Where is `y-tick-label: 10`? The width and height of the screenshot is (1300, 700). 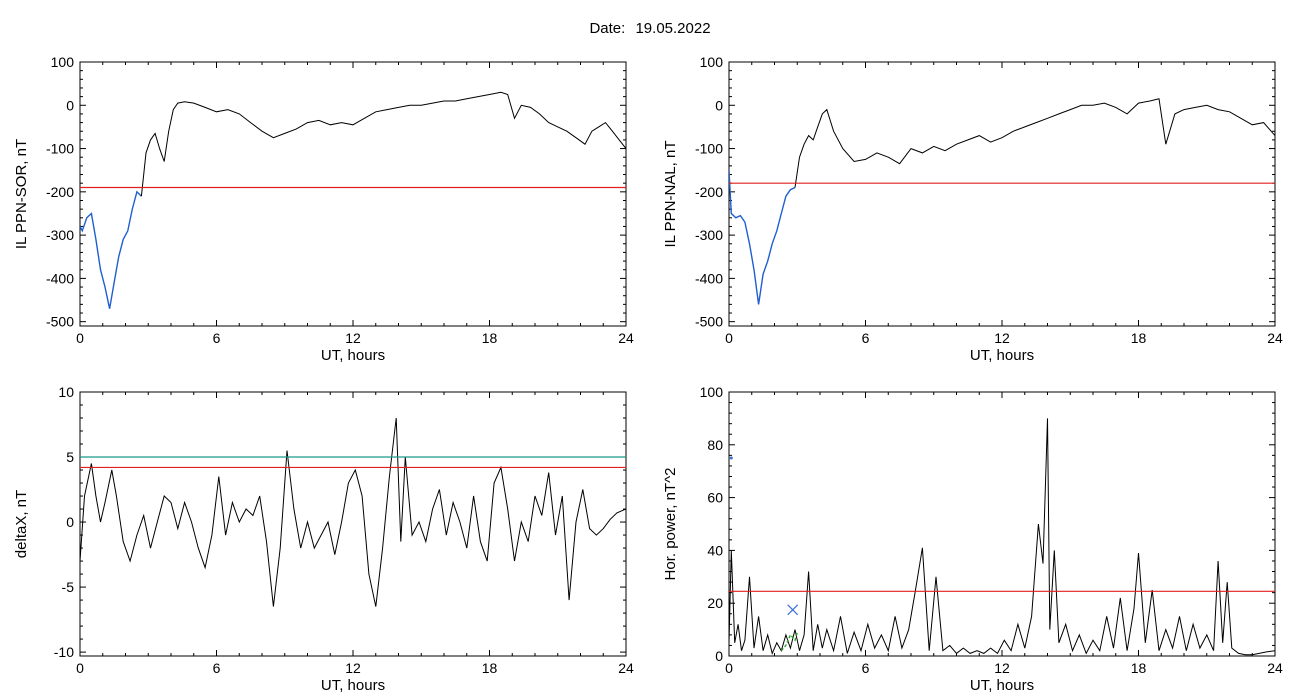 y-tick-label: 10 is located at coordinates (66, 392).